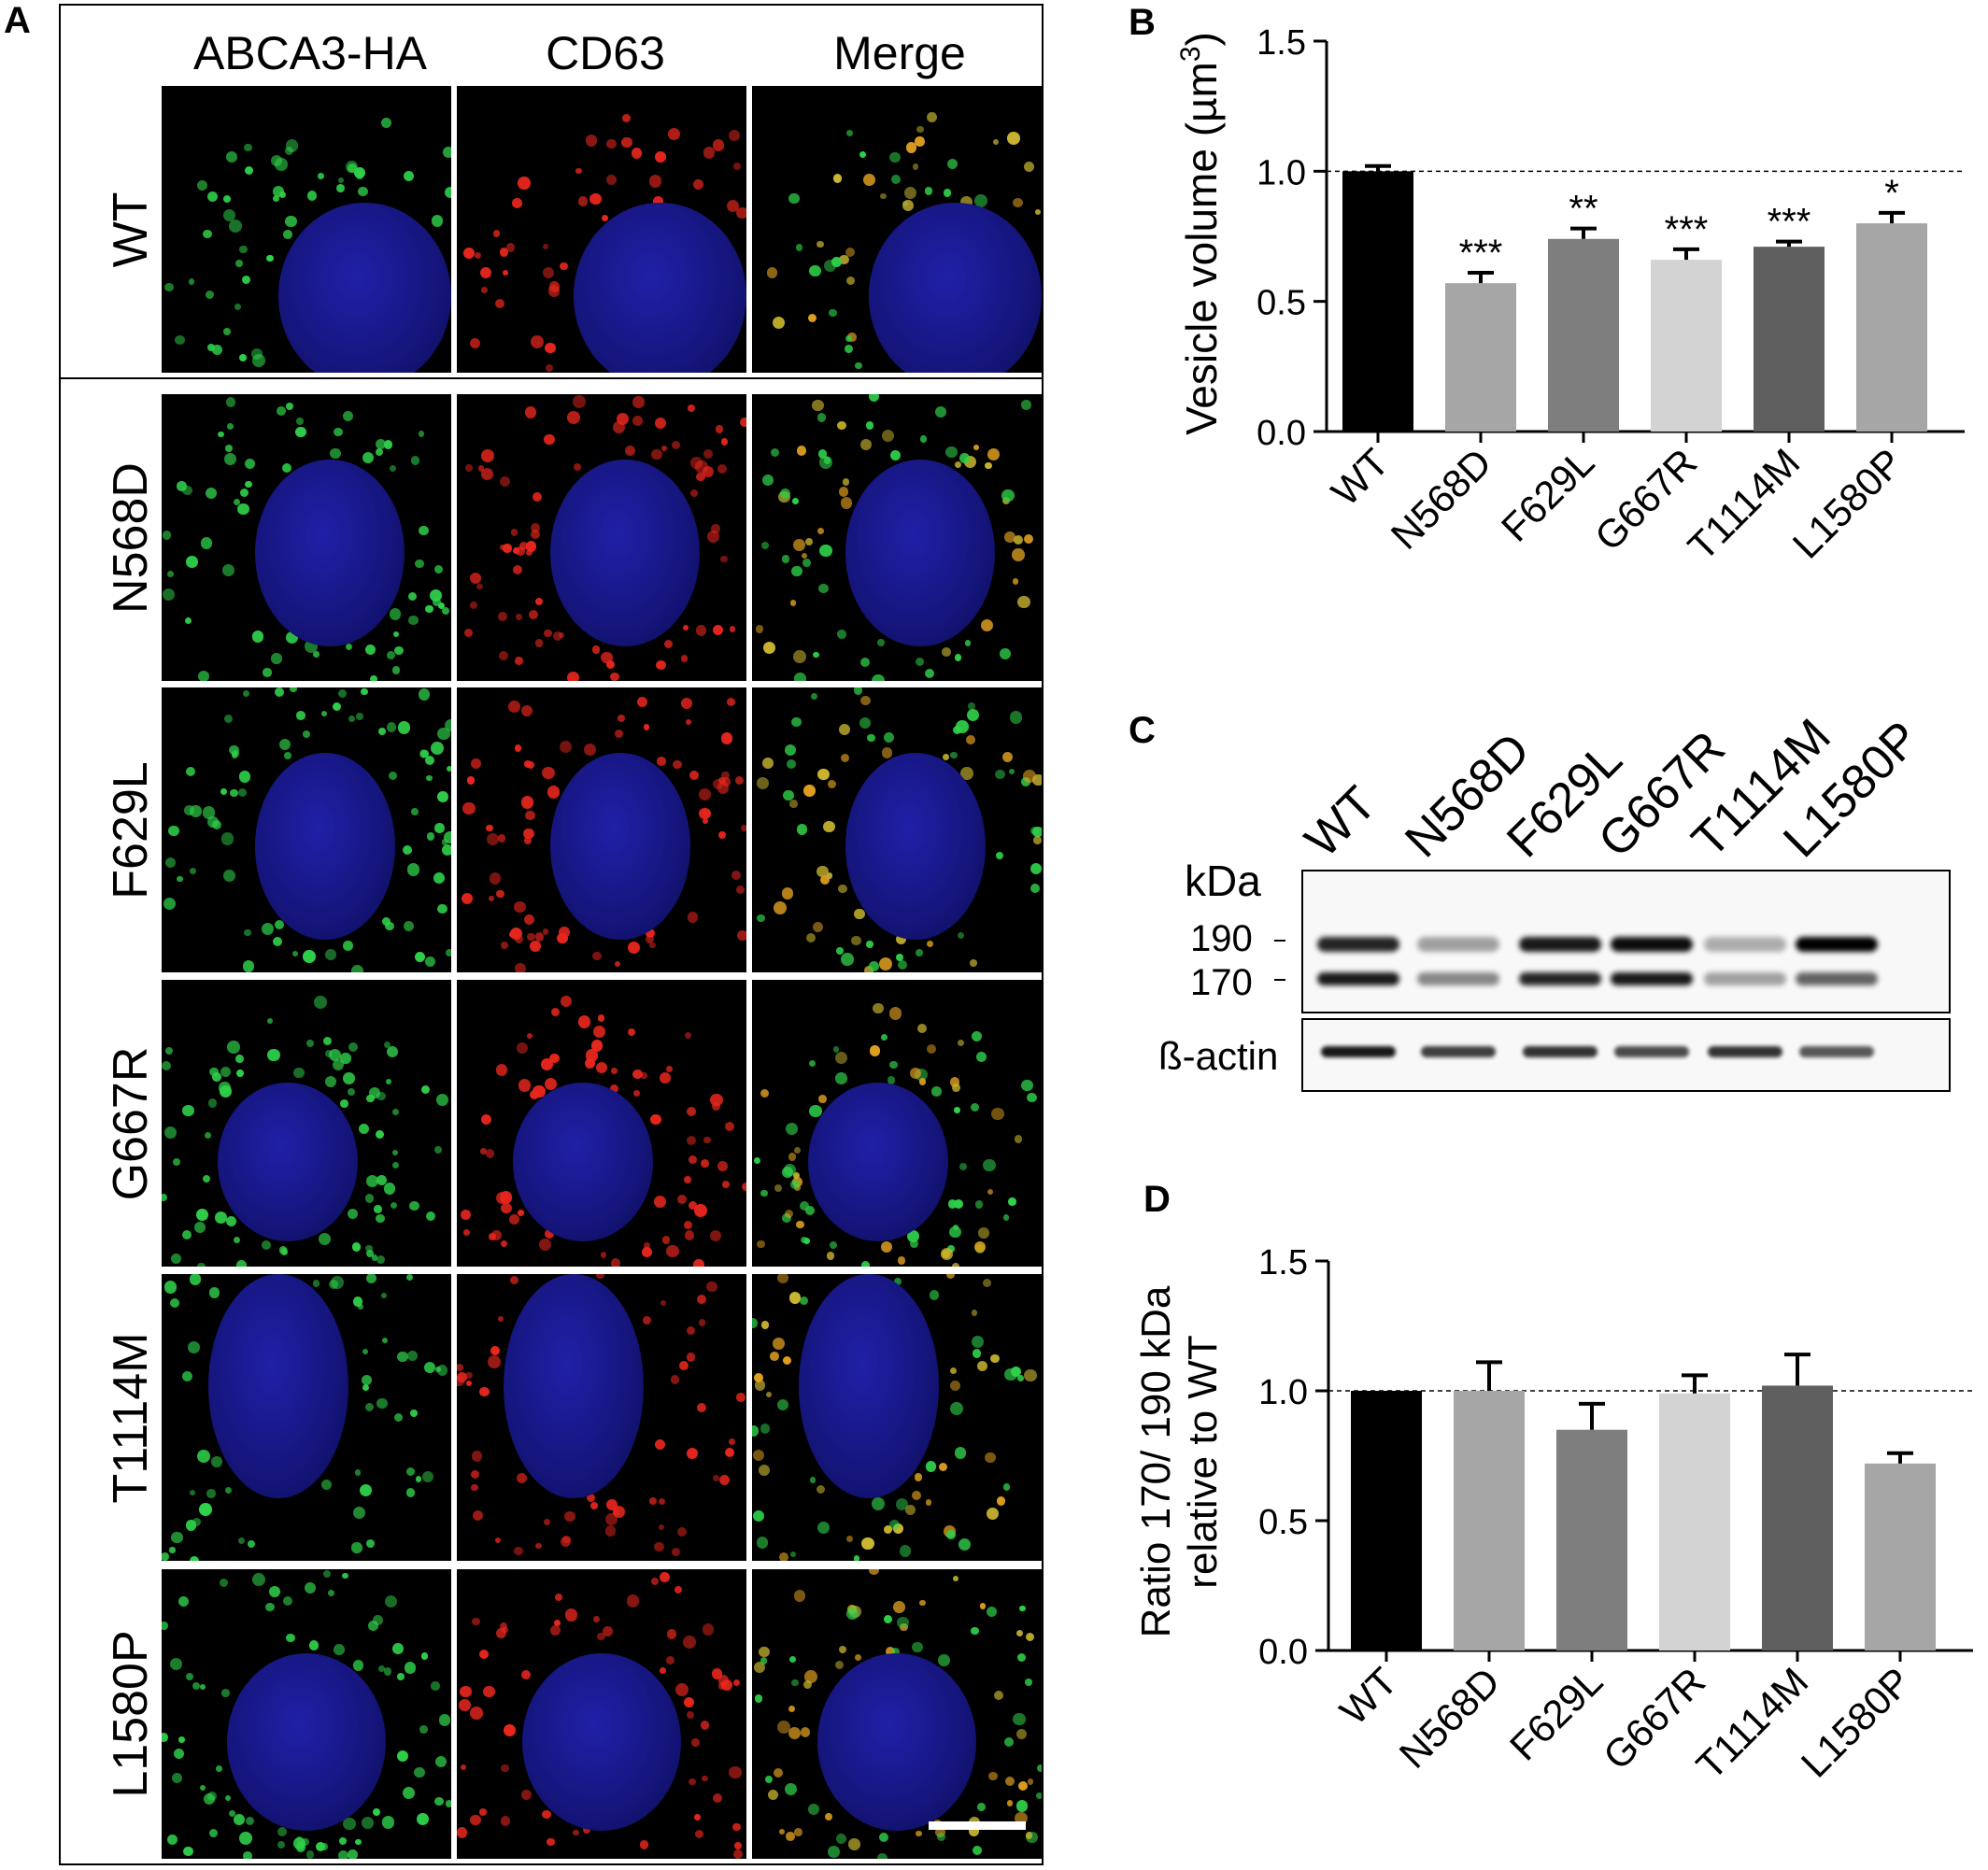  Describe the element at coordinates (897, 1123) in the screenshot. I see `micrograph-g667r-merge` at that location.